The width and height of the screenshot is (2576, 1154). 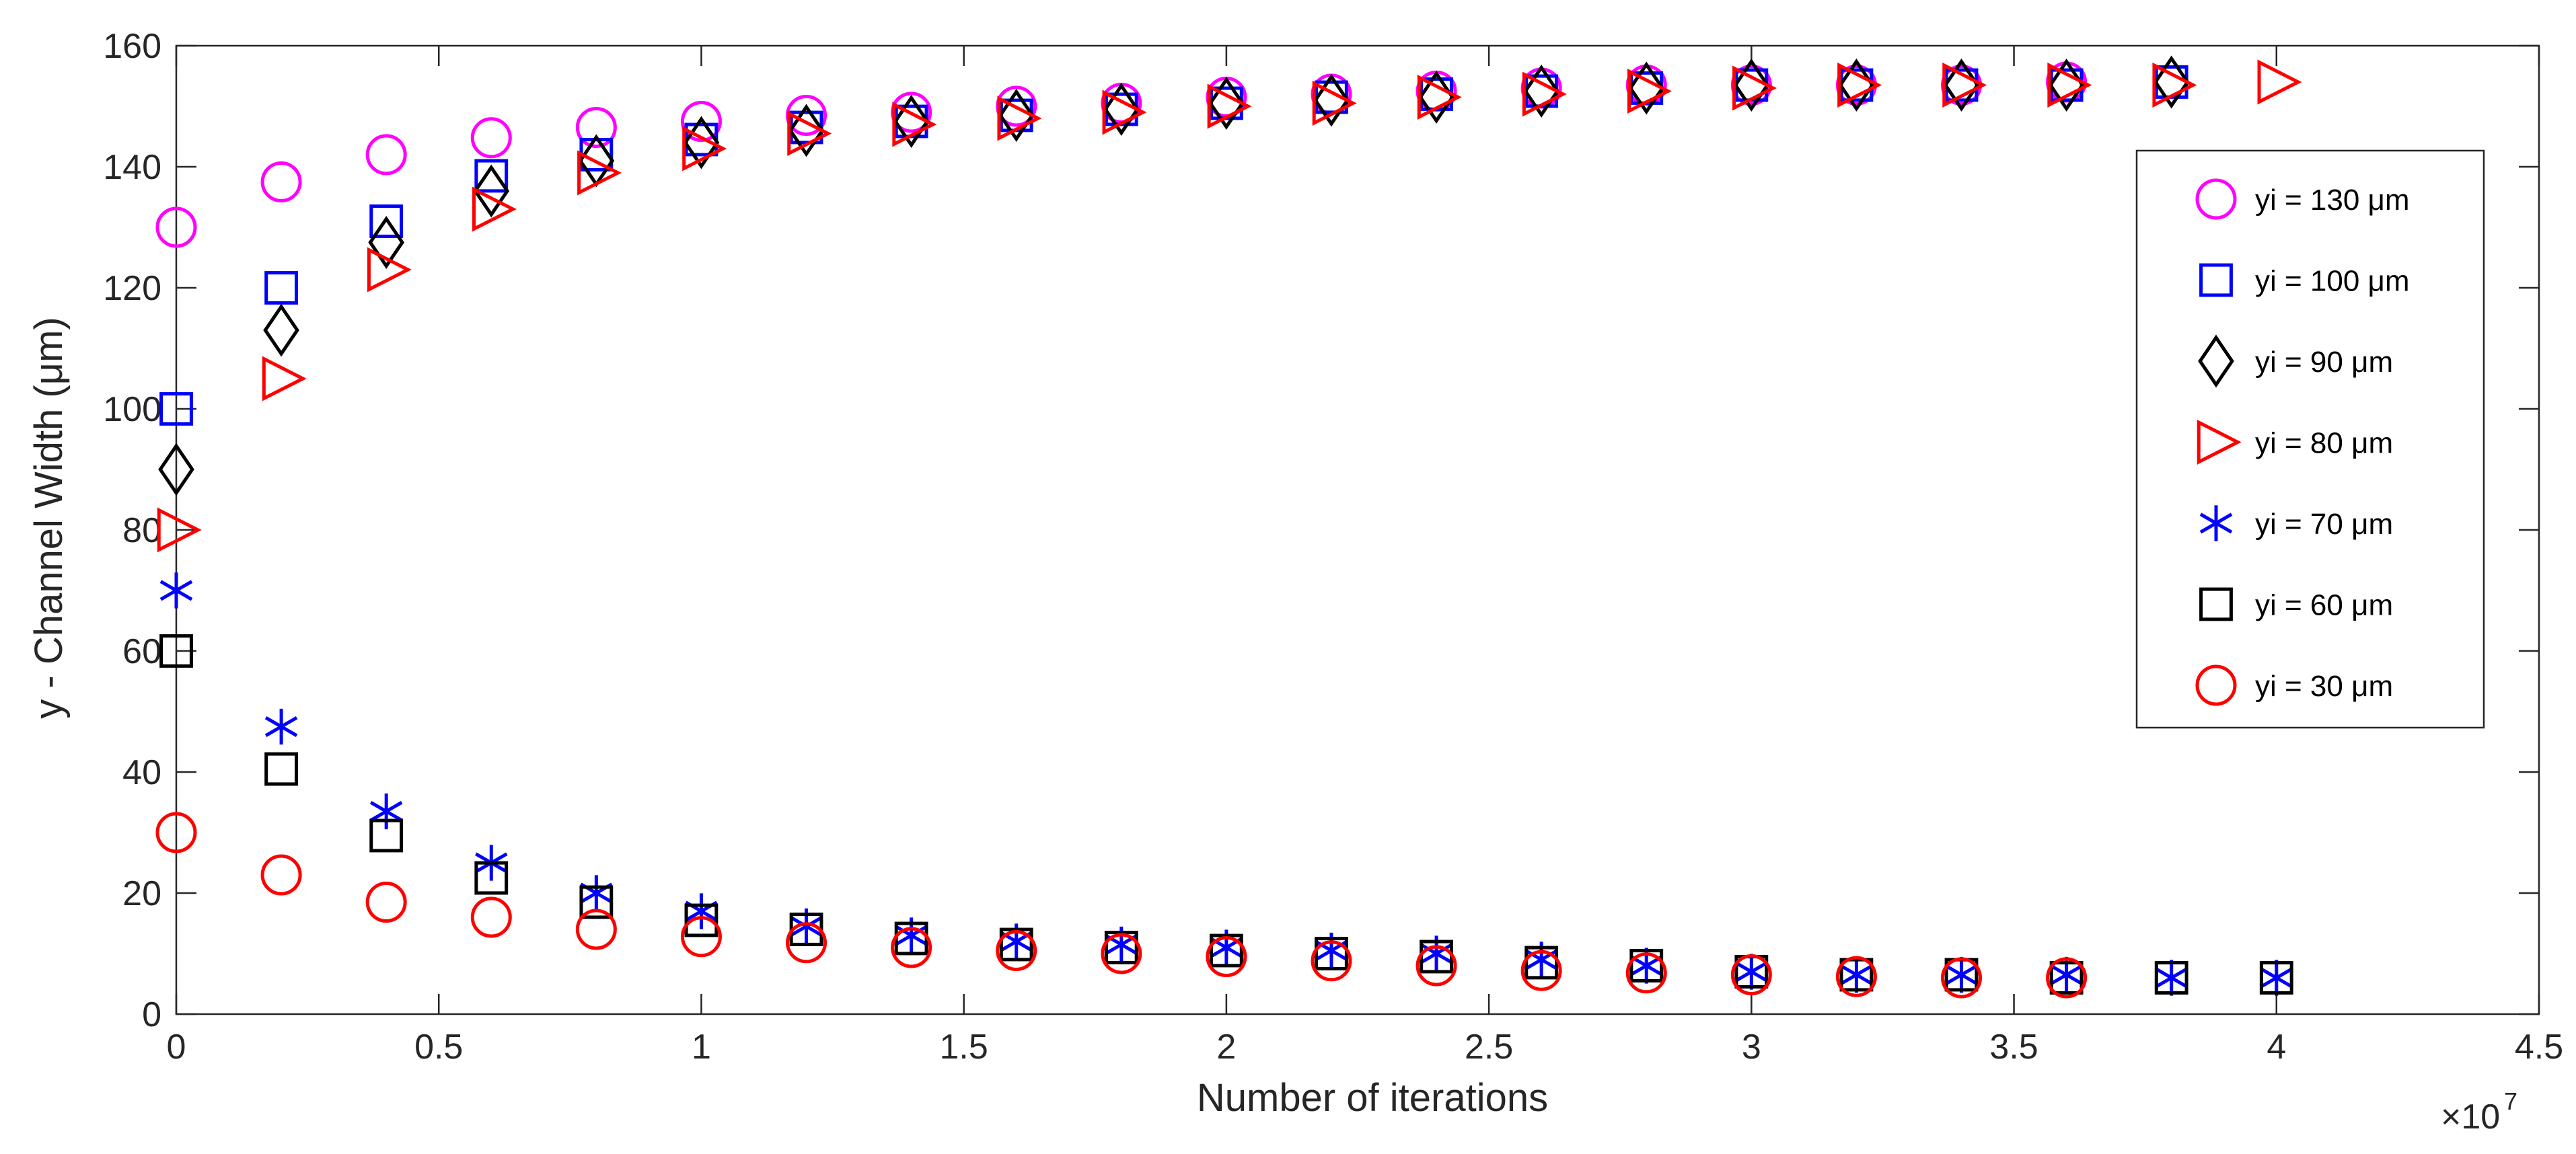 What do you see at coordinates (132, 289) in the screenshot?
I see `y-tick-label: 120` at bounding box center [132, 289].